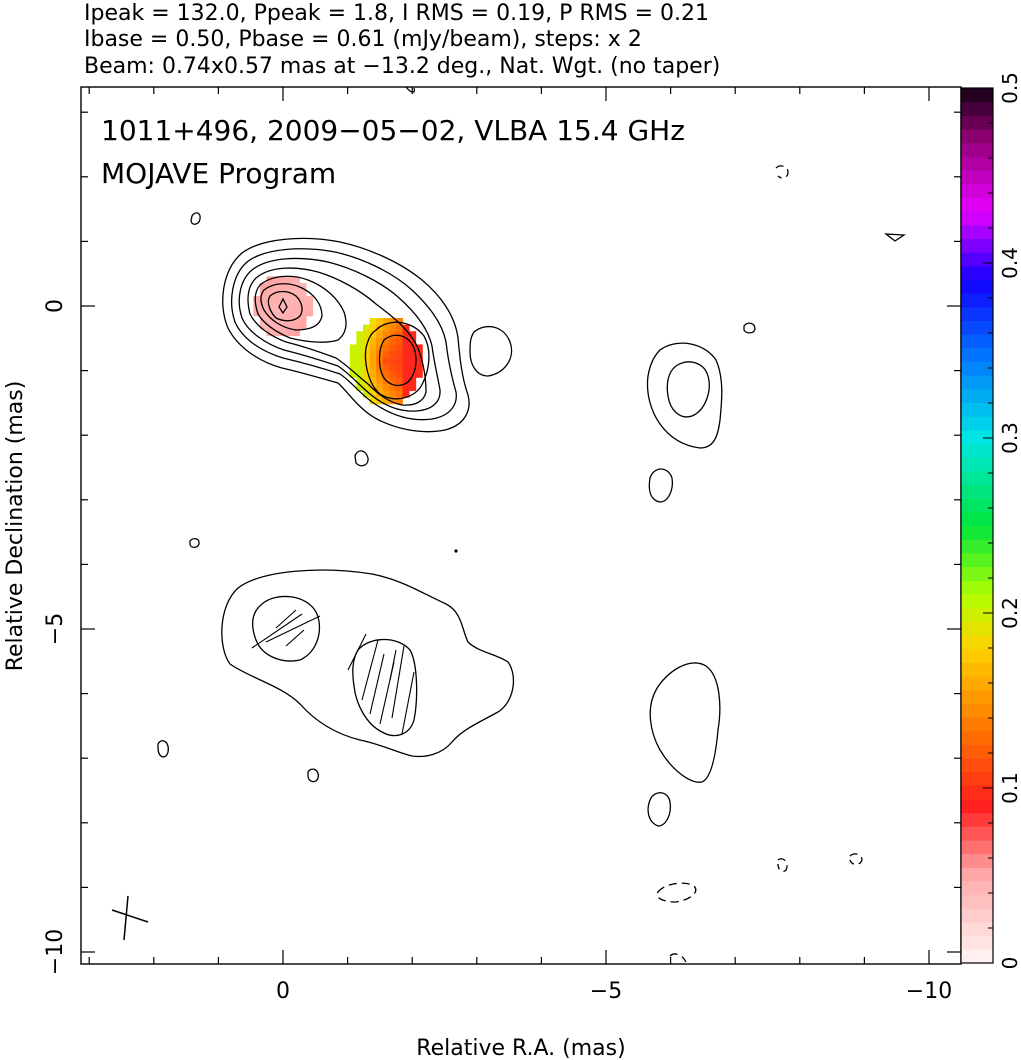 The image size is (1021, 1060). Describe the element at coordinates (1009, 88) in the screenshot. I see `colorbar-tick-label: 0.5` at that location.